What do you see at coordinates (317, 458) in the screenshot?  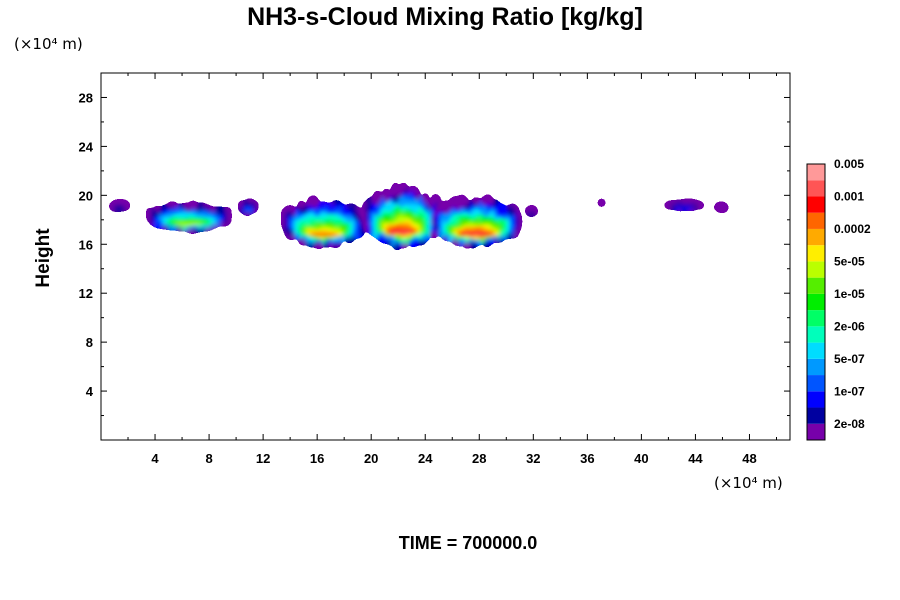 I see `x-tick-label: 16` at bounding box center [317, 458].